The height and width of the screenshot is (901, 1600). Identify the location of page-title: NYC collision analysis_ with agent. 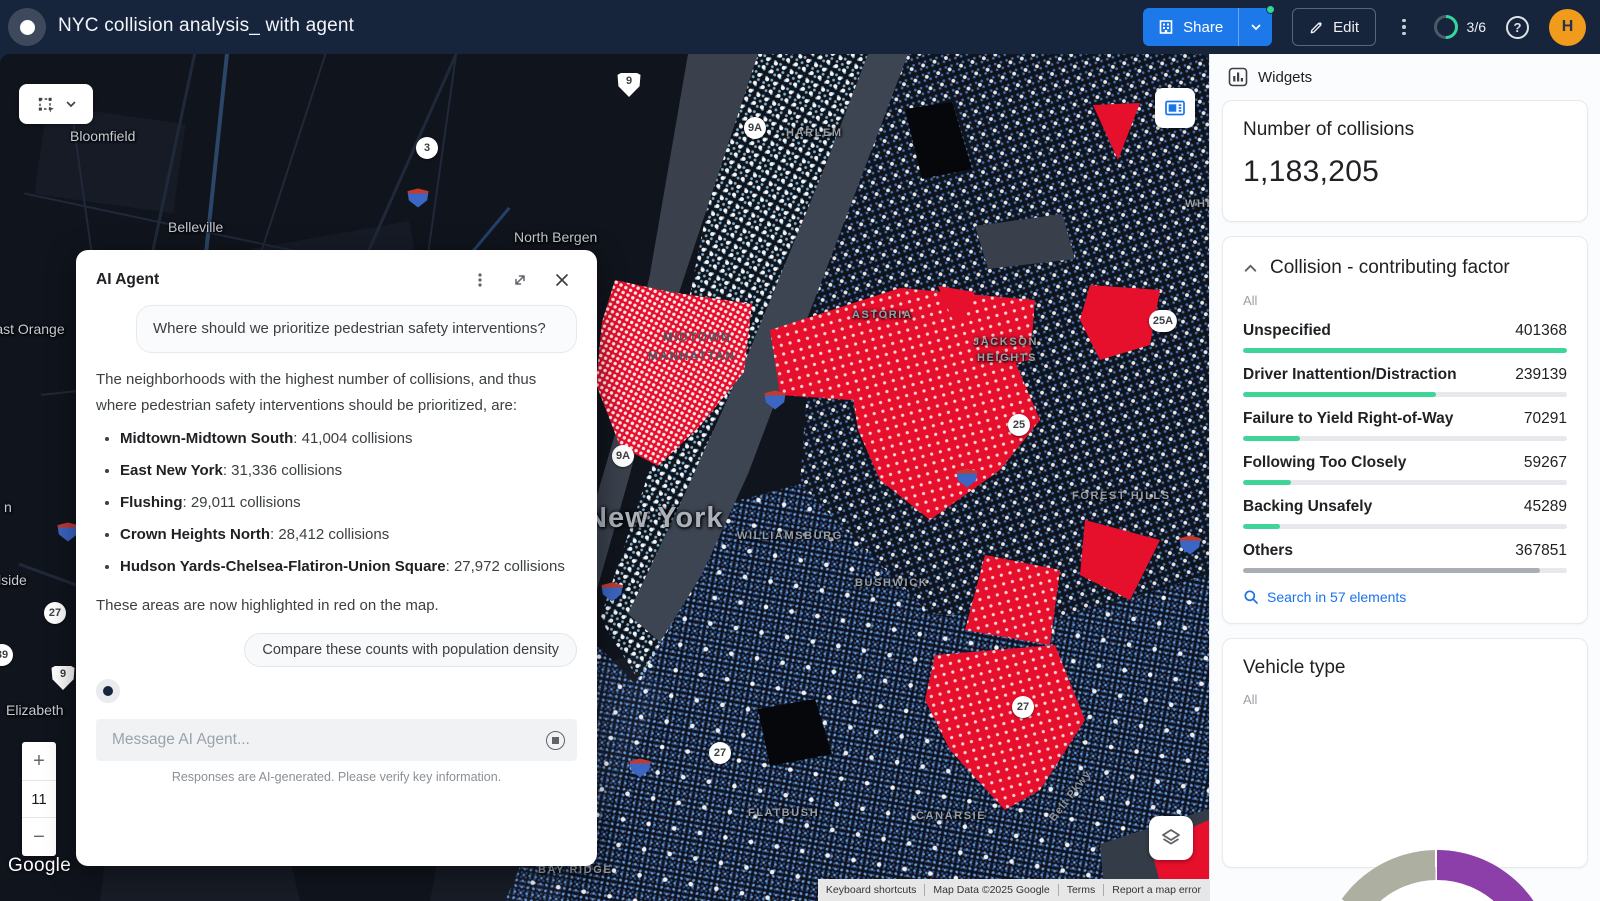
(206, 25).